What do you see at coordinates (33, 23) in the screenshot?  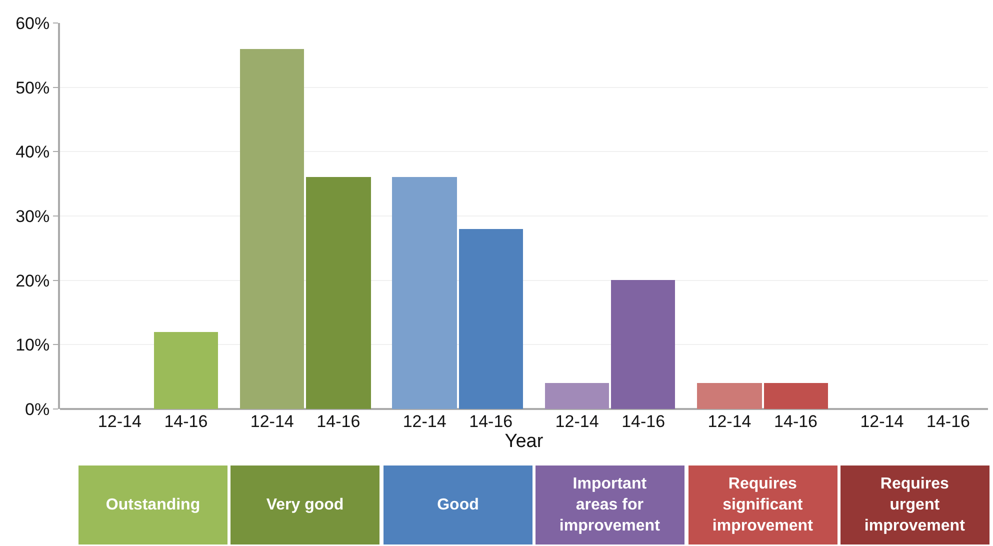 I see `y-tick-label: 60%` at bounding box center [33, 23].